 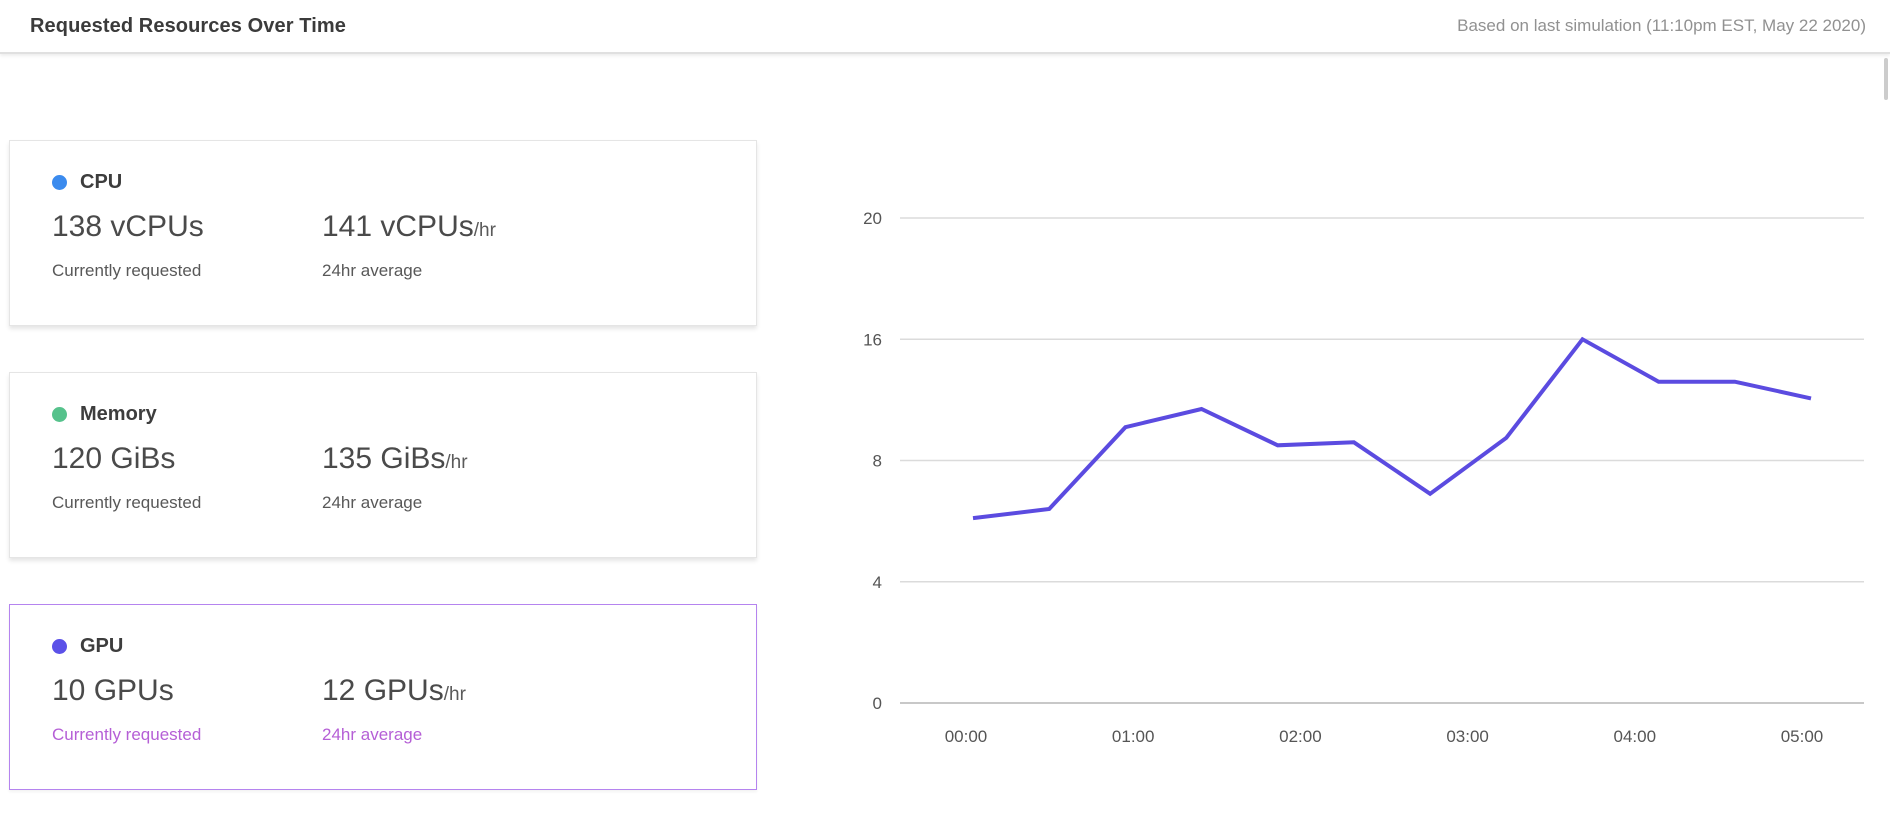 What do you see at coordinates (127, 502) in the screenshot?
I see `memory-current-caption: Currently requested` at bounding box center [127, 502].